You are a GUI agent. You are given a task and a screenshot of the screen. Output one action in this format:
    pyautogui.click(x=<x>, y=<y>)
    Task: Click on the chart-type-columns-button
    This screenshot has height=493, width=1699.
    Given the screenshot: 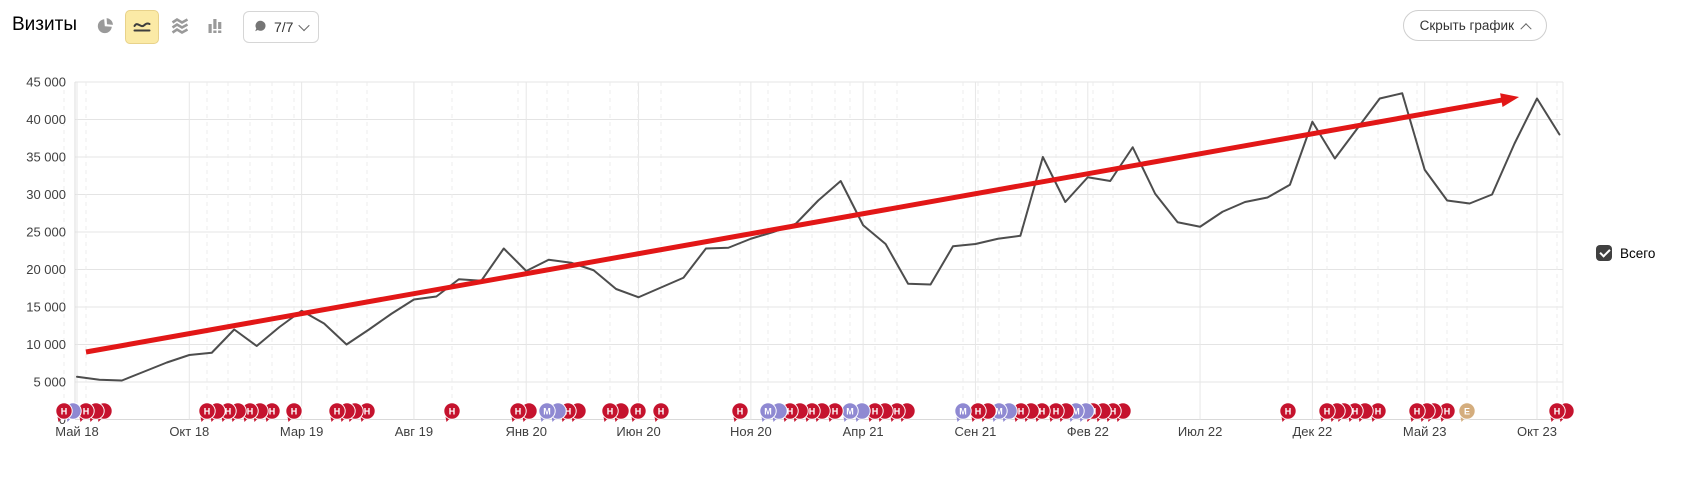 What is the action you would take?
    pyautogui.click(x=216, y=27)
    